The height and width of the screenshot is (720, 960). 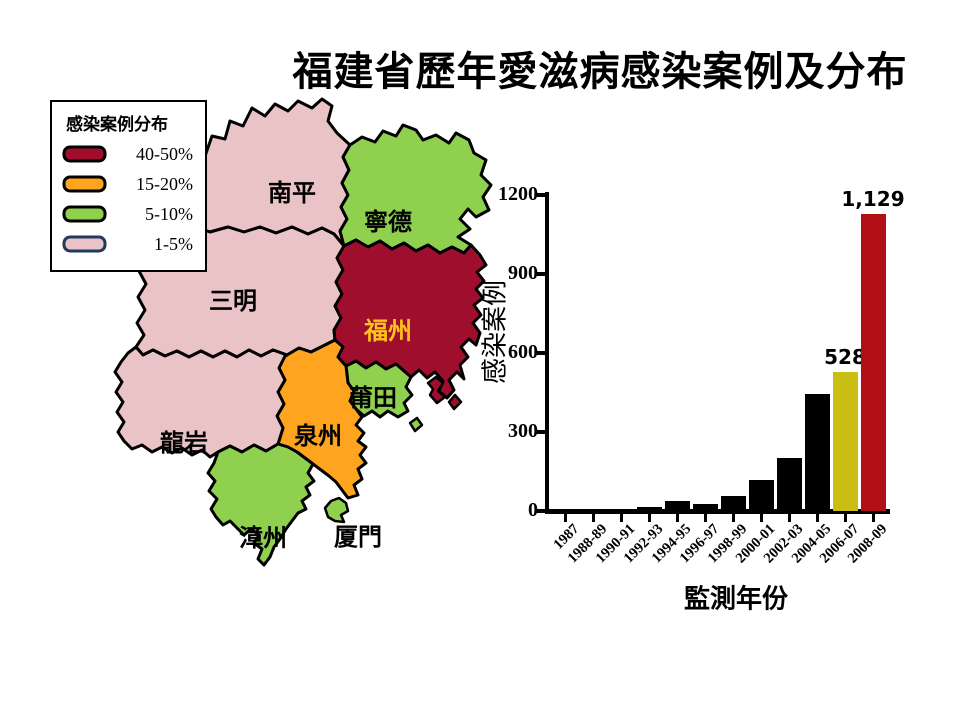 What do you see at coordinates (128, 154) in the screenshot?
I see `legend-item: 40-50%` at bounding box center [128, 154].